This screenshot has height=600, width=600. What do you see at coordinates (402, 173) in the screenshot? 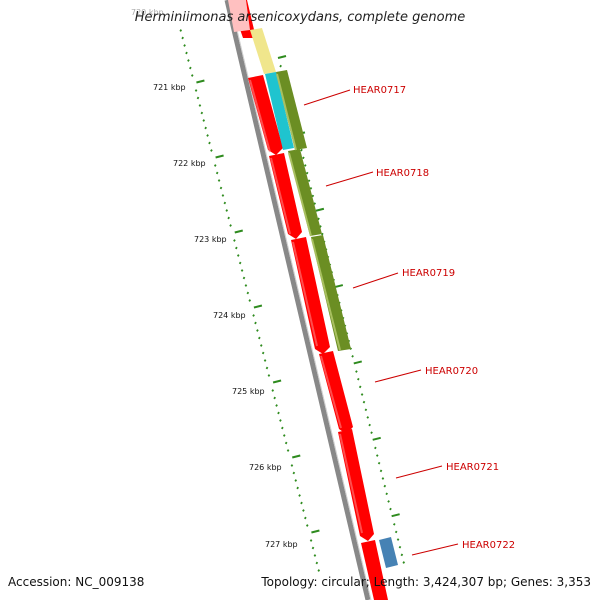
I see `gene-label: HEAR0718` at bounding box center [402, 173].